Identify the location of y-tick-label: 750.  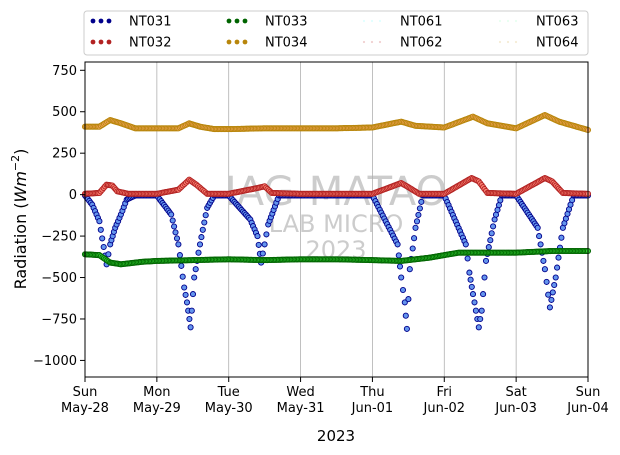
(64, 71).